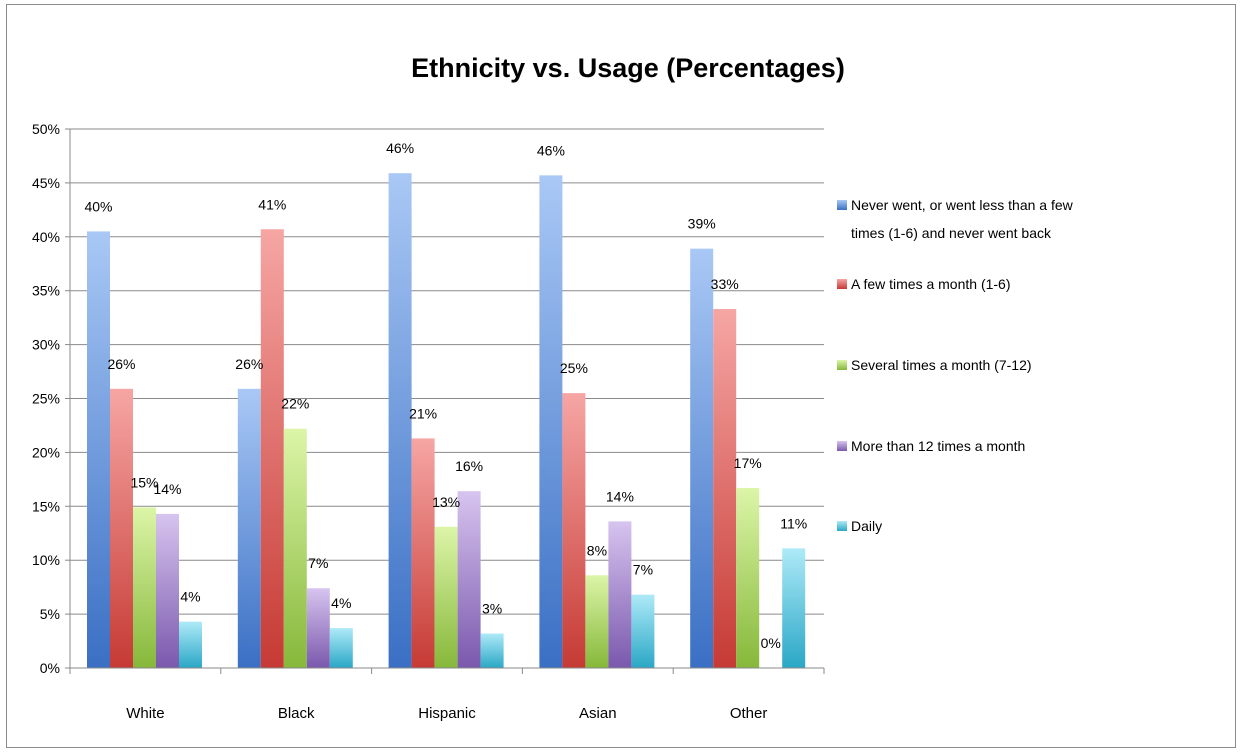 This screenshot has height=756, width=1244. What do you see at coordinates (46, 560) in the screenshot?
I see `y-tick-label: 10%` at bounding box center [46, 560].